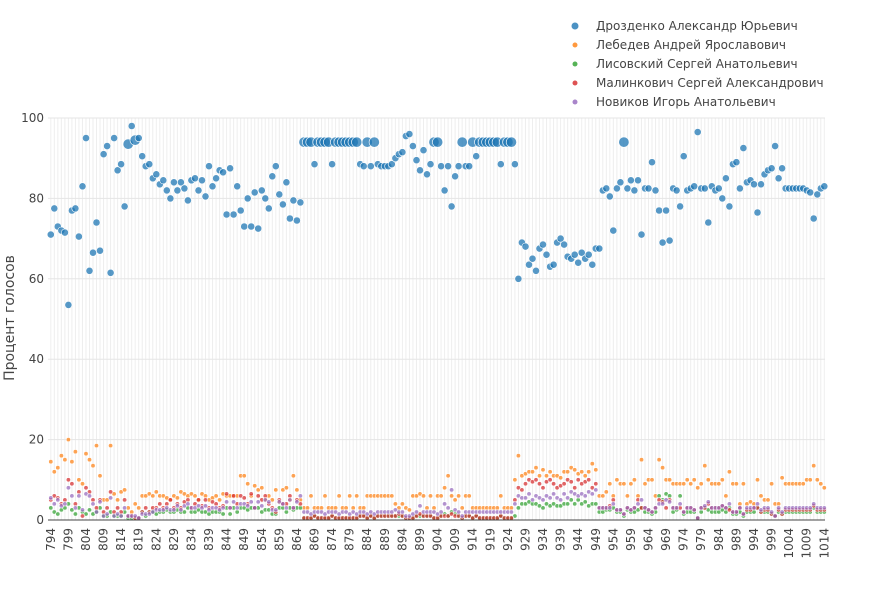 This screenshot has width=875, height=600. I want to click on x-tick-label: 889, so click(385, 539).